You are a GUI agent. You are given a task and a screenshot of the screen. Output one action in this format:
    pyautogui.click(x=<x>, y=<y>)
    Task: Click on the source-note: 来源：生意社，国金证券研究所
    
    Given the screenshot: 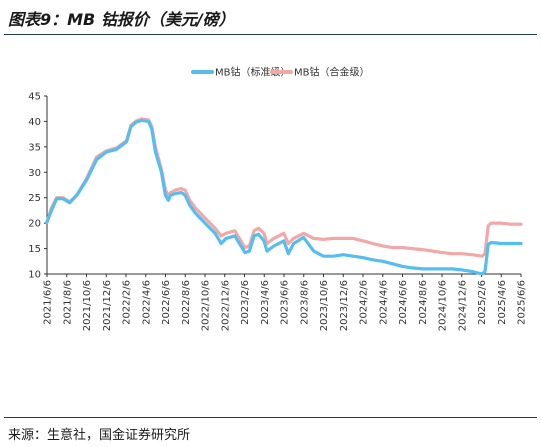 What is the action you would take?
    pyautogui.click(x=99, y=435)
    